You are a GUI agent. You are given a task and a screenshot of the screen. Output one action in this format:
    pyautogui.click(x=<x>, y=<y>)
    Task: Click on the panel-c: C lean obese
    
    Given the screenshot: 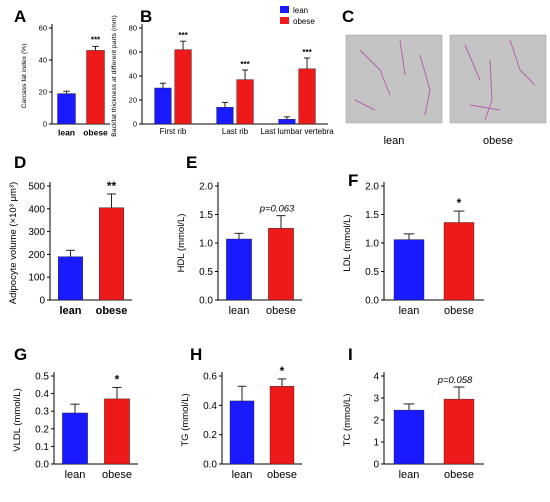 What is the action you would take?
    pyautogui.click(x=444, y=77)
    